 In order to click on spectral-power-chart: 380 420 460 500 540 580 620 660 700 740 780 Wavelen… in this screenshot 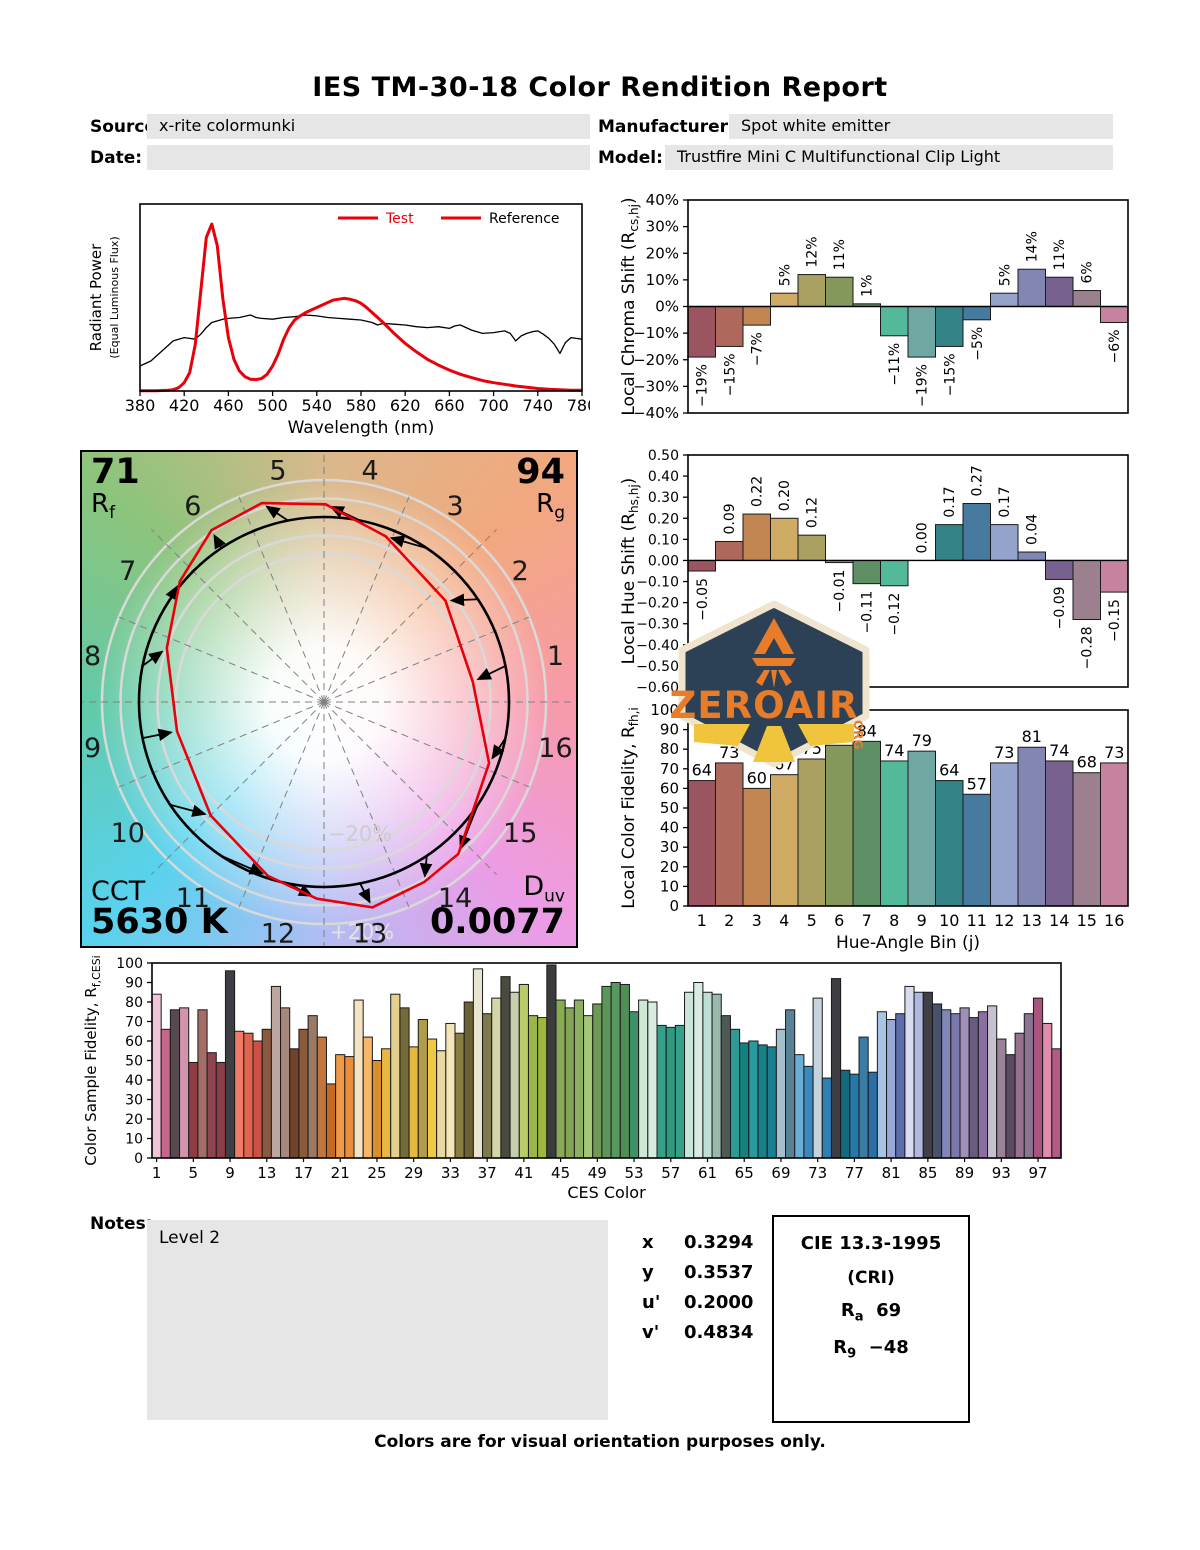, I will do `click(338, 320)`.